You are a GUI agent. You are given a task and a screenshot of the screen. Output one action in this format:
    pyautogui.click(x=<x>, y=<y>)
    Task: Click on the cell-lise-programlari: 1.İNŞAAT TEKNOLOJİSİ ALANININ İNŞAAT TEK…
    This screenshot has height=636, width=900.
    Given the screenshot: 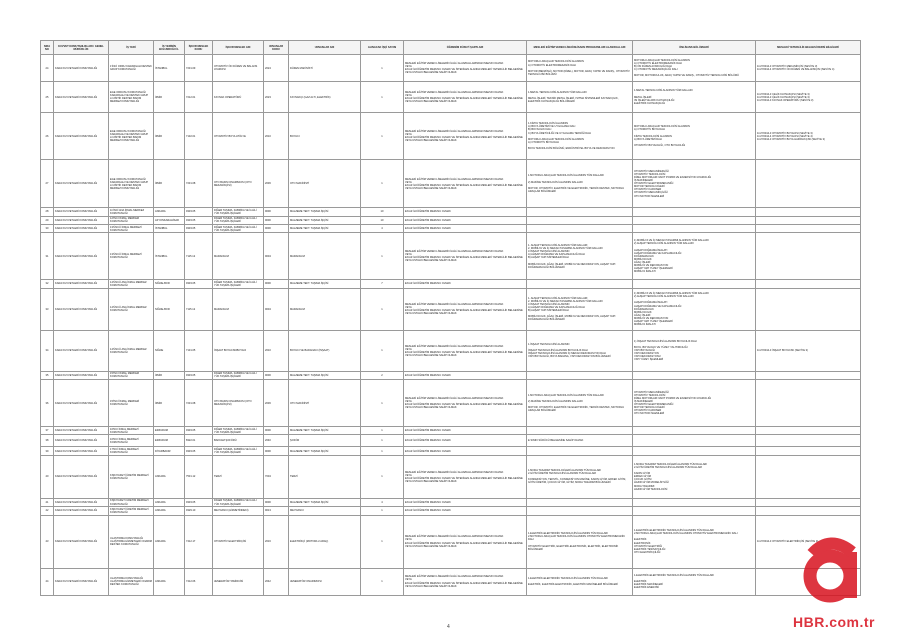 What is the action you would take?
    pyautogui.click(x=579, y=350)
    